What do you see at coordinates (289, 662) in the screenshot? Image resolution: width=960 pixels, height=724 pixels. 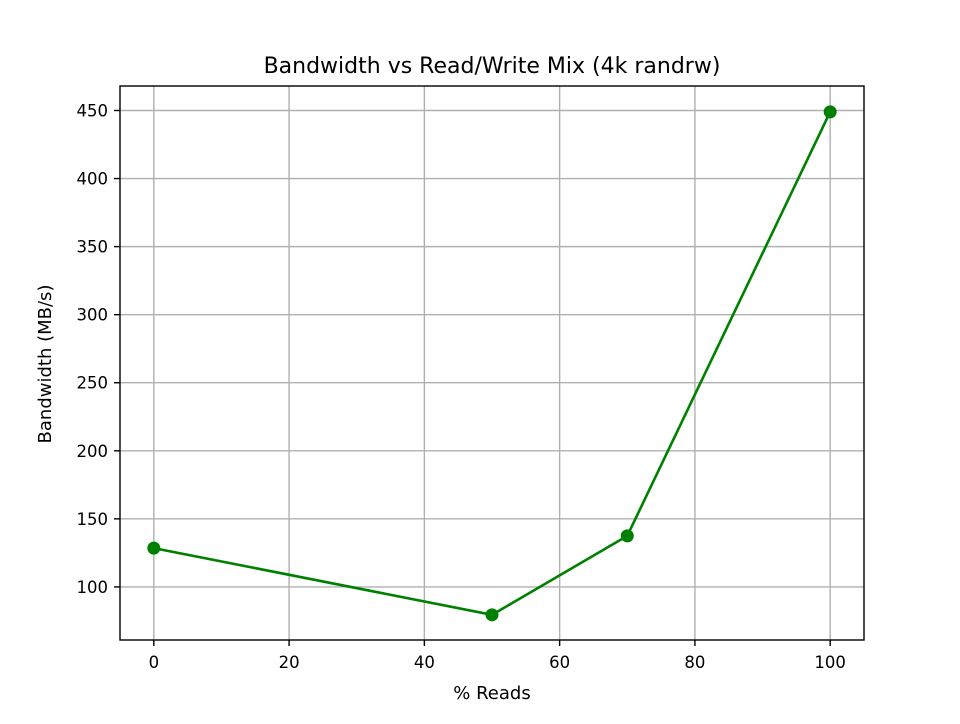 I see `x-tick-label: 20` at bounding box center [289, 662].